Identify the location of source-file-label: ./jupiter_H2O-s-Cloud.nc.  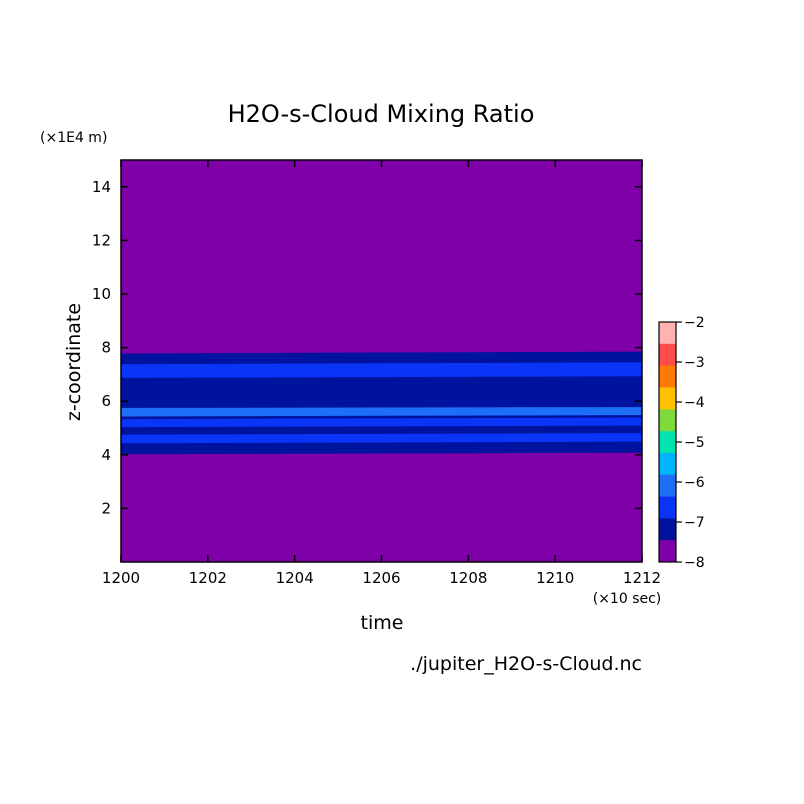
(526, 664).